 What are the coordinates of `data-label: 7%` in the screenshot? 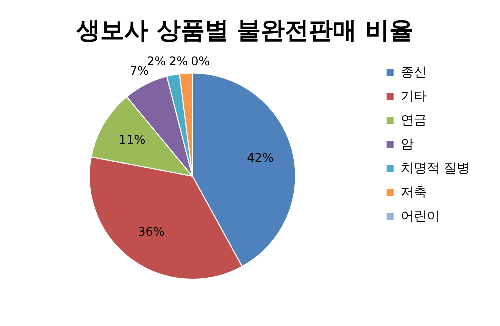 It's located at (140, 71).